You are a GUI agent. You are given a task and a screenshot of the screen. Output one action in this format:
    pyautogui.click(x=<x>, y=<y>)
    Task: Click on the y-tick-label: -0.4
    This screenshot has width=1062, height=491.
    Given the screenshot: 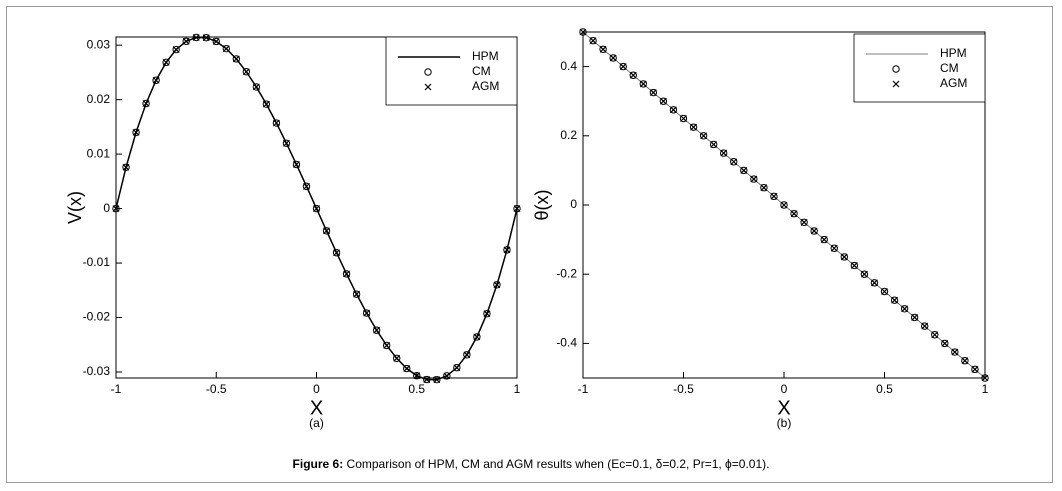 What is the action you would take?
    pyautogui.click(x=566, y=343)
    